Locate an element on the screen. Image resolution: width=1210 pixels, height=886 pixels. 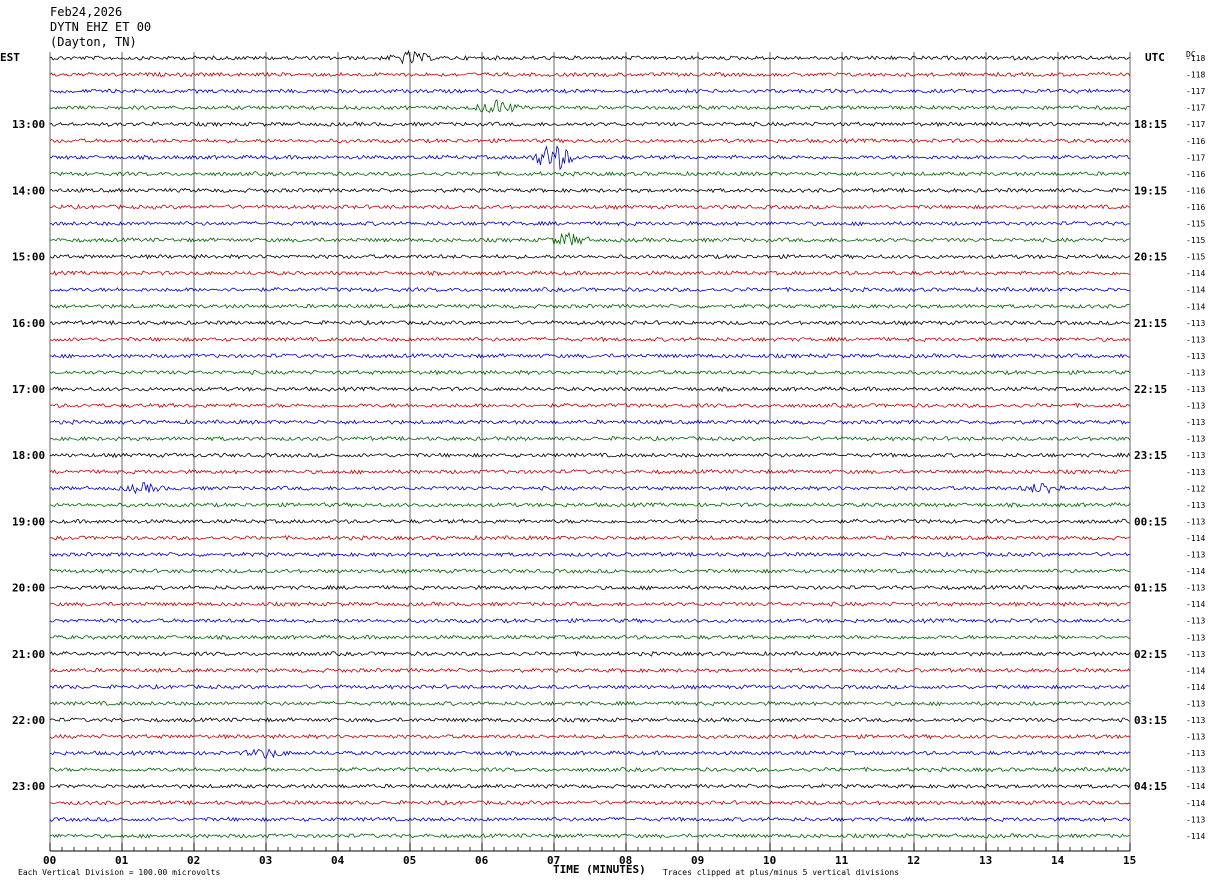
x-tick-label: 09 is located at coordinates (697, 860).